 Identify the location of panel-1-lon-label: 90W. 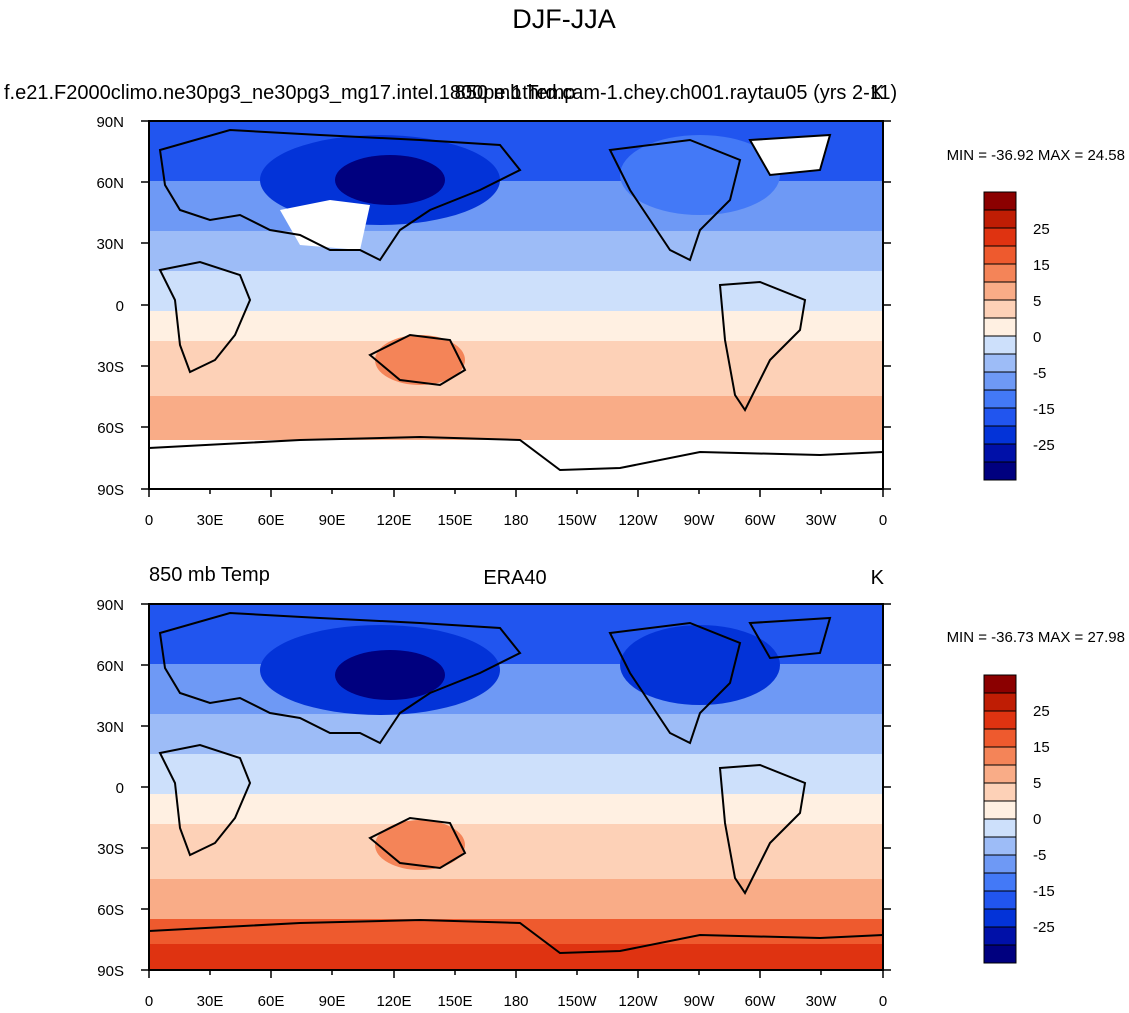
(700, 520).